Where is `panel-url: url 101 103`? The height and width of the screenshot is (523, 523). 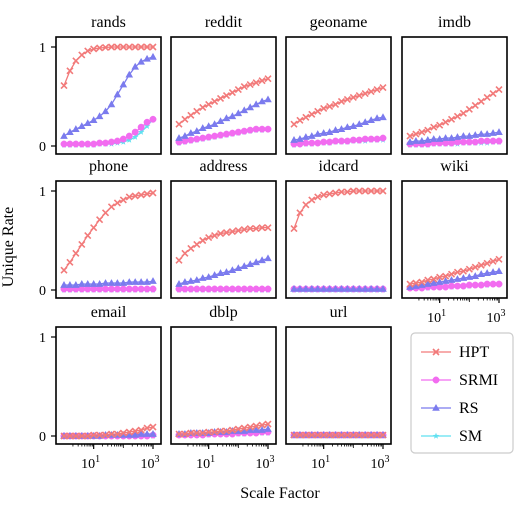
panel-url: url 101 103 is located at coordinates (338, 388).